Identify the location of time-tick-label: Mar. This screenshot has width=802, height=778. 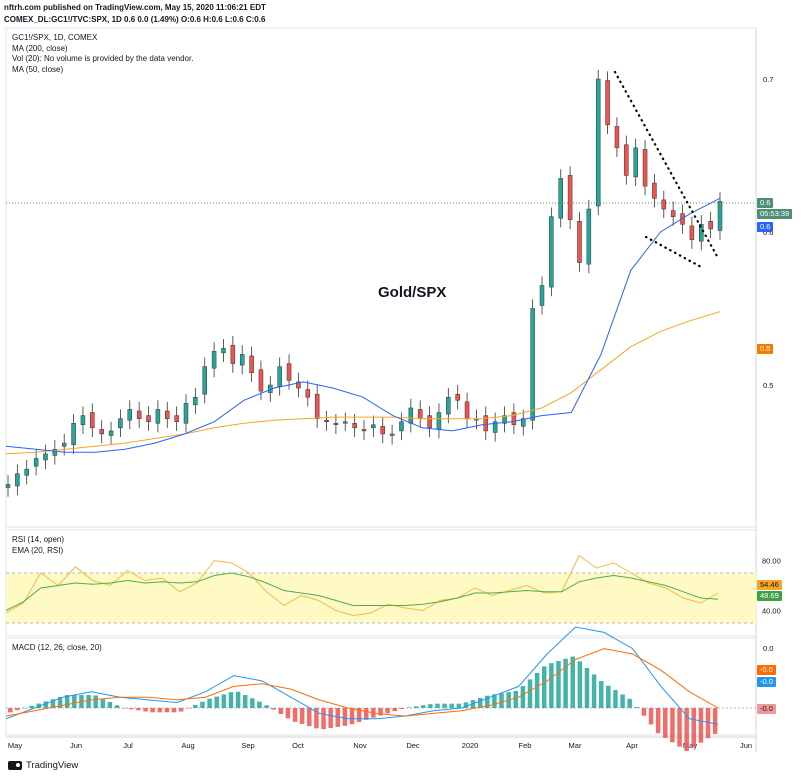
(575, 745).